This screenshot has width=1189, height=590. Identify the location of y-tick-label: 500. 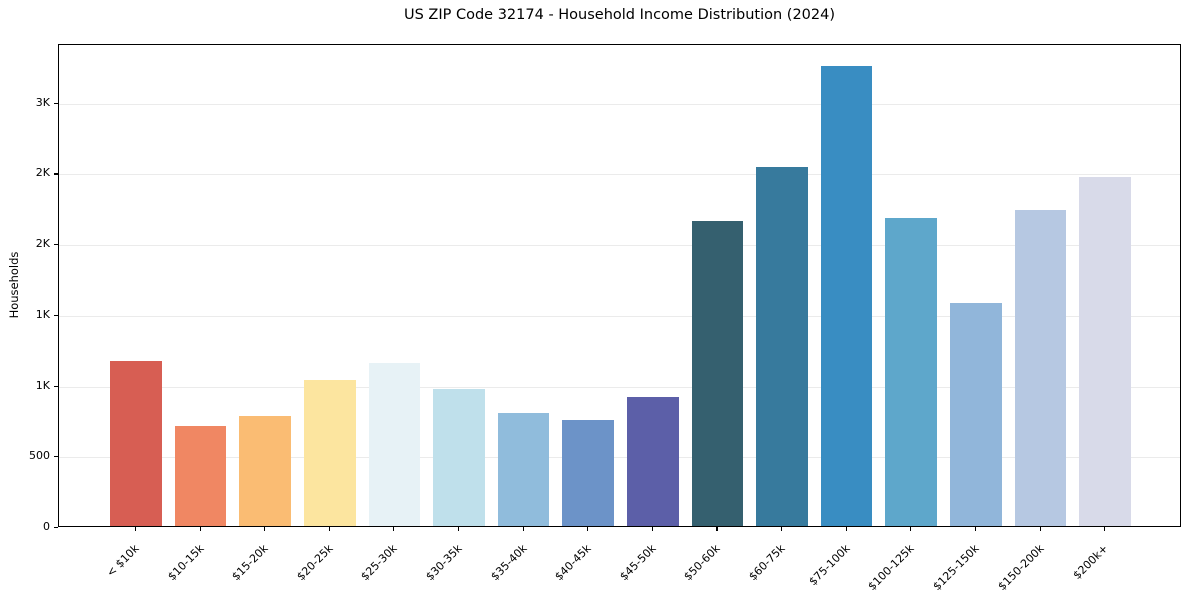
(39, 456).